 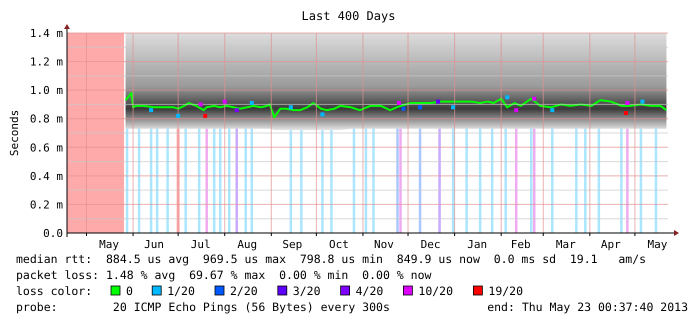 I want to click on line-series, so click(x=396, y=105).